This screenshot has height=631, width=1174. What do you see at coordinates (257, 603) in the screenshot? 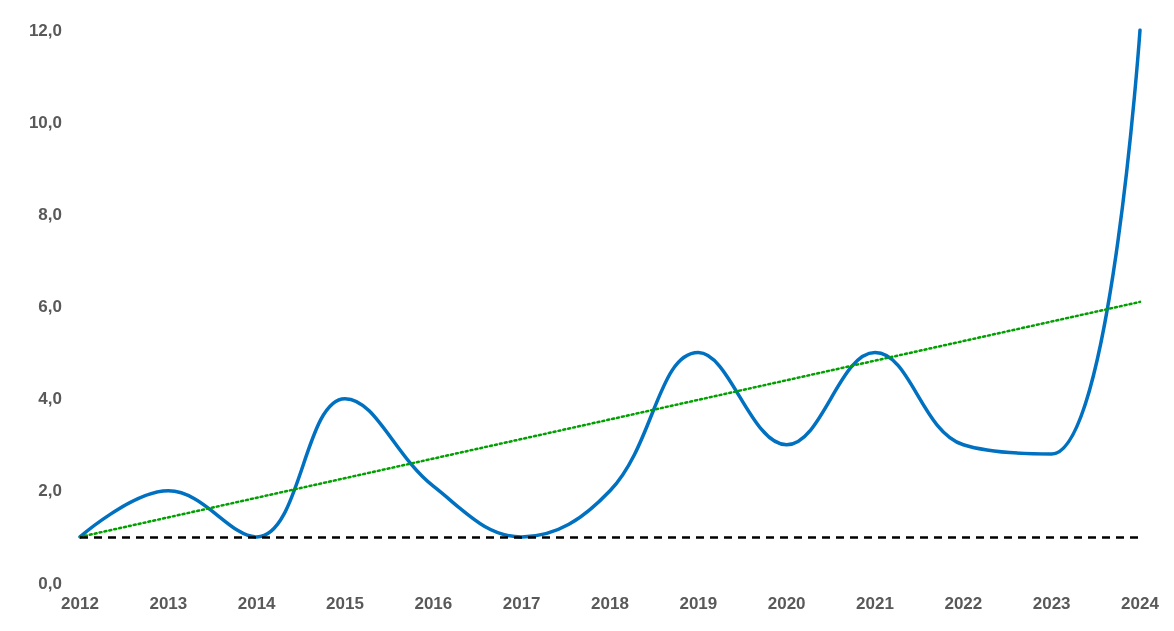
I see `x-tick-label: 2014` at bounding box center [257, 603].